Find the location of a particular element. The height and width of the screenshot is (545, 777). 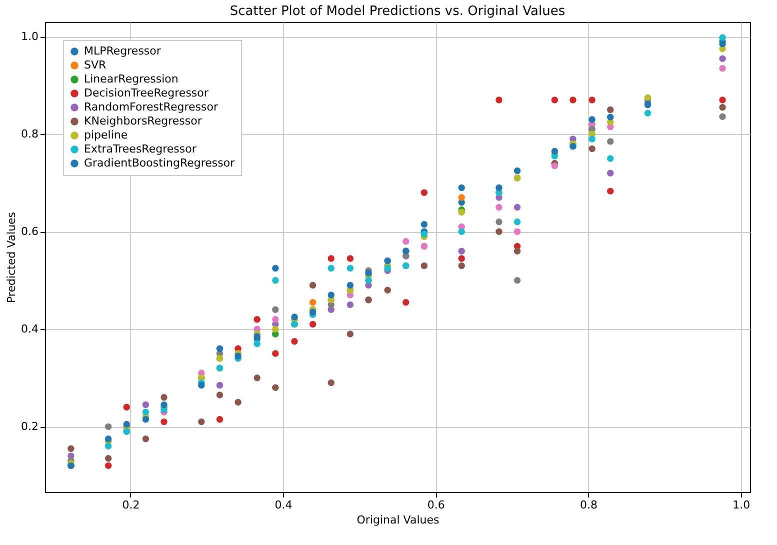

y-axis-title: Predicted Values is located at coordinates (11, 258).